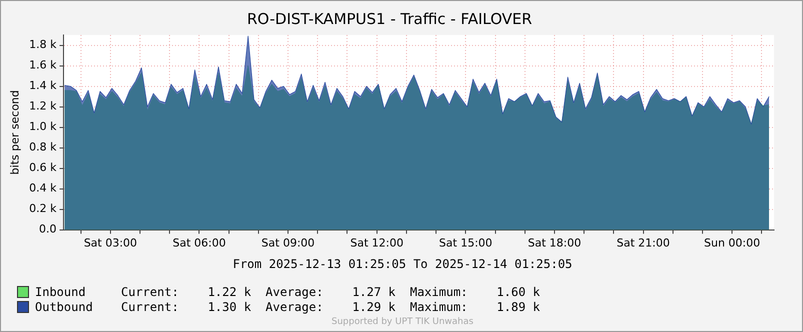 This screenshot has height=332, width=803. I want to click on y-tick-label: 1.2 k, so click(43, 106).